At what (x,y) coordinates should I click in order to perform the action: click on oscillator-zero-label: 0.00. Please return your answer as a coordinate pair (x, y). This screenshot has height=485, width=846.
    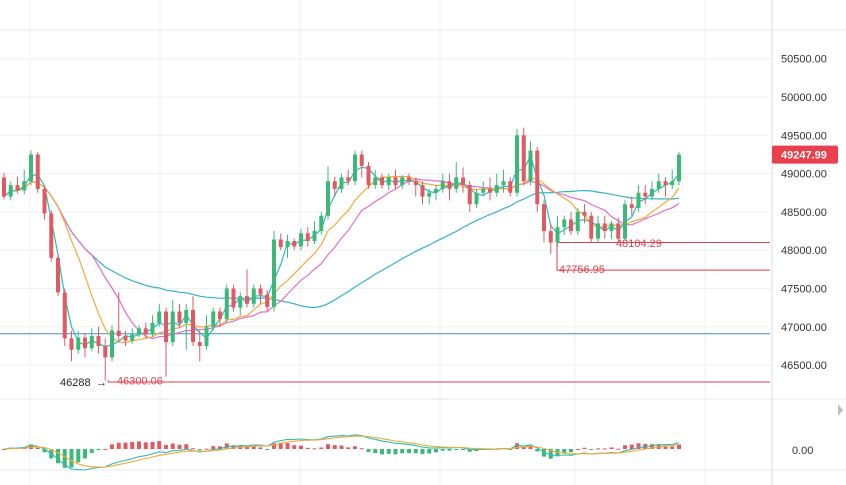
    Looking at the image, I should click on (802, 451).